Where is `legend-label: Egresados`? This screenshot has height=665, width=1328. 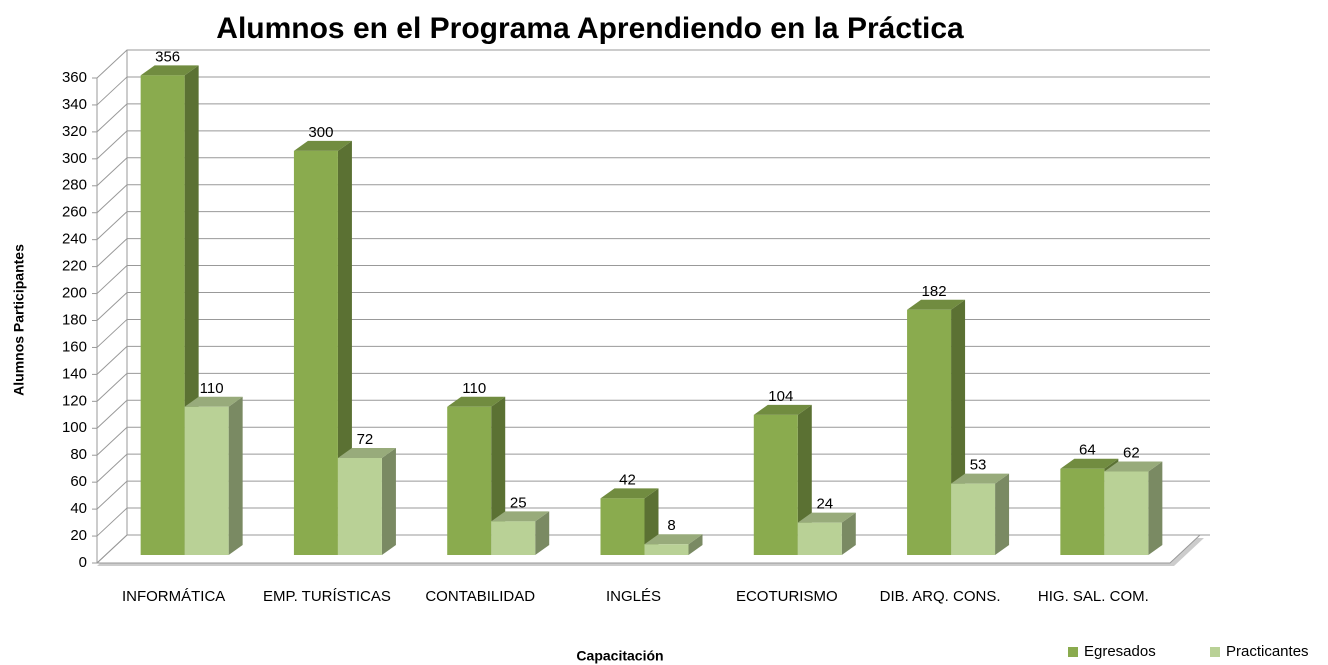
legend-label: Egresados is located at coordinates (1120, 651).